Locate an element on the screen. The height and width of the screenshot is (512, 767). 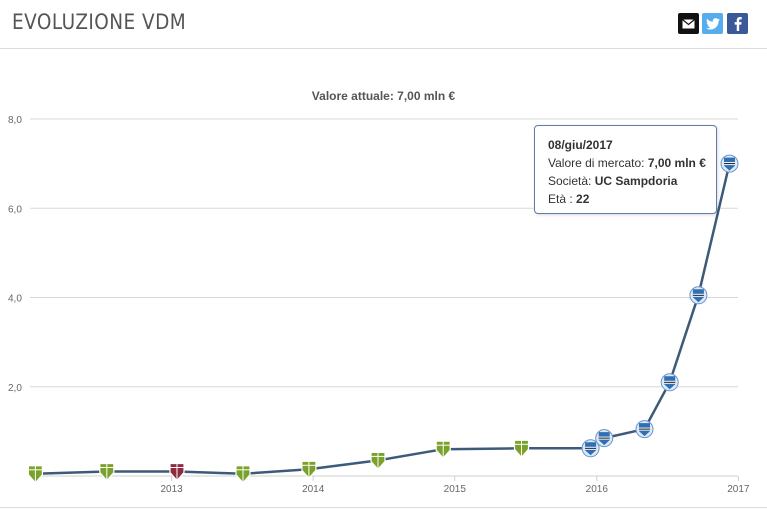
tooltip-club-row: Società: UC Sampdoria is located at coordinates (632, 181).